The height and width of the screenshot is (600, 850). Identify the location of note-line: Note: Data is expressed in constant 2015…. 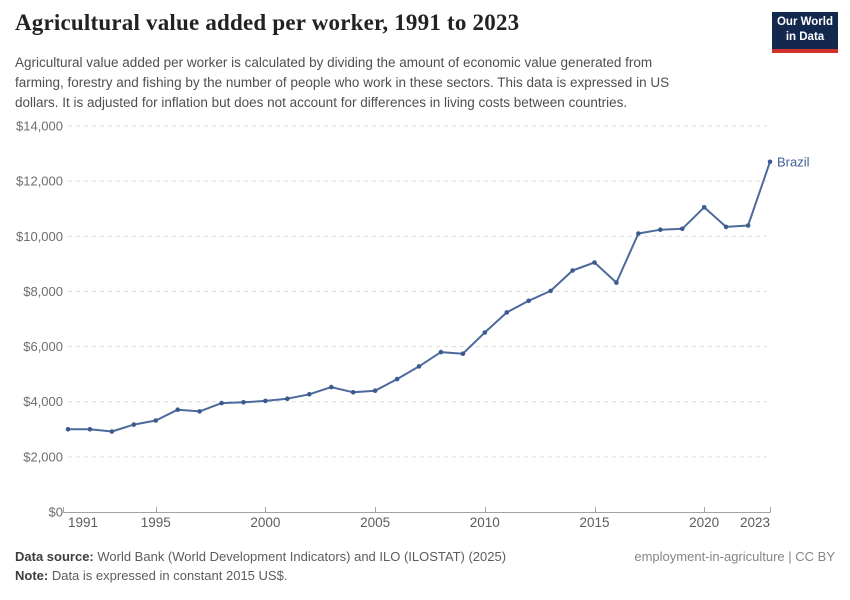
(260, 575).